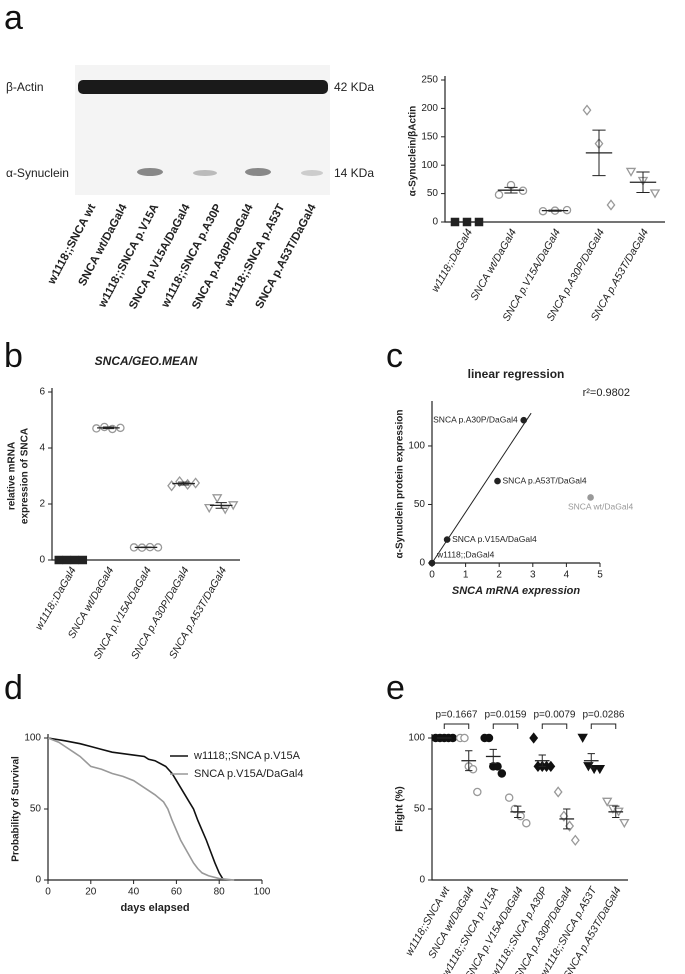 The height and width of the screenshot is (974, 685). I want to click on band-label: α-Synuclein, so click(37, 173).